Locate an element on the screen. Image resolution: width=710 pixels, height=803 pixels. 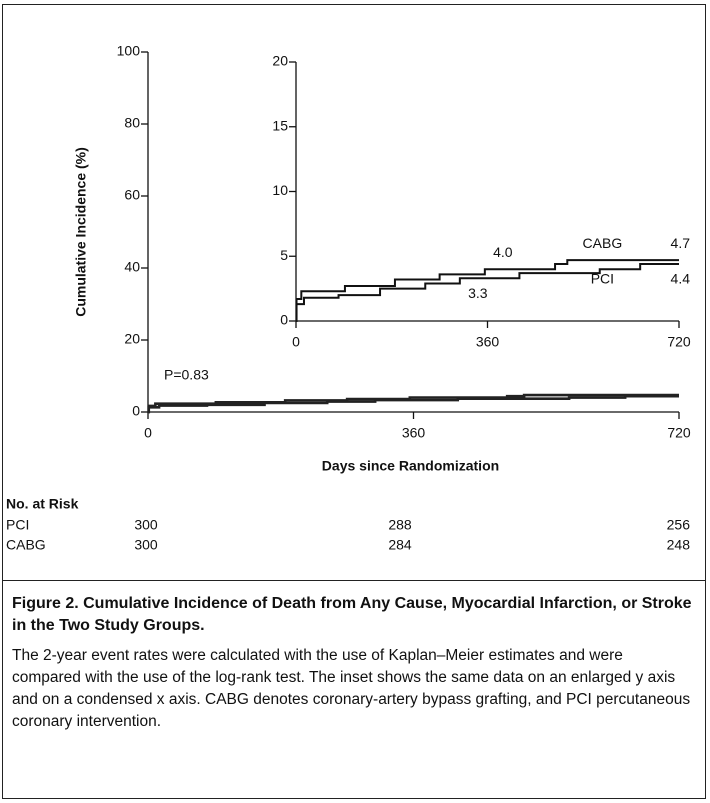
y-tick-label: 60 is located at coordinates (132, 195).